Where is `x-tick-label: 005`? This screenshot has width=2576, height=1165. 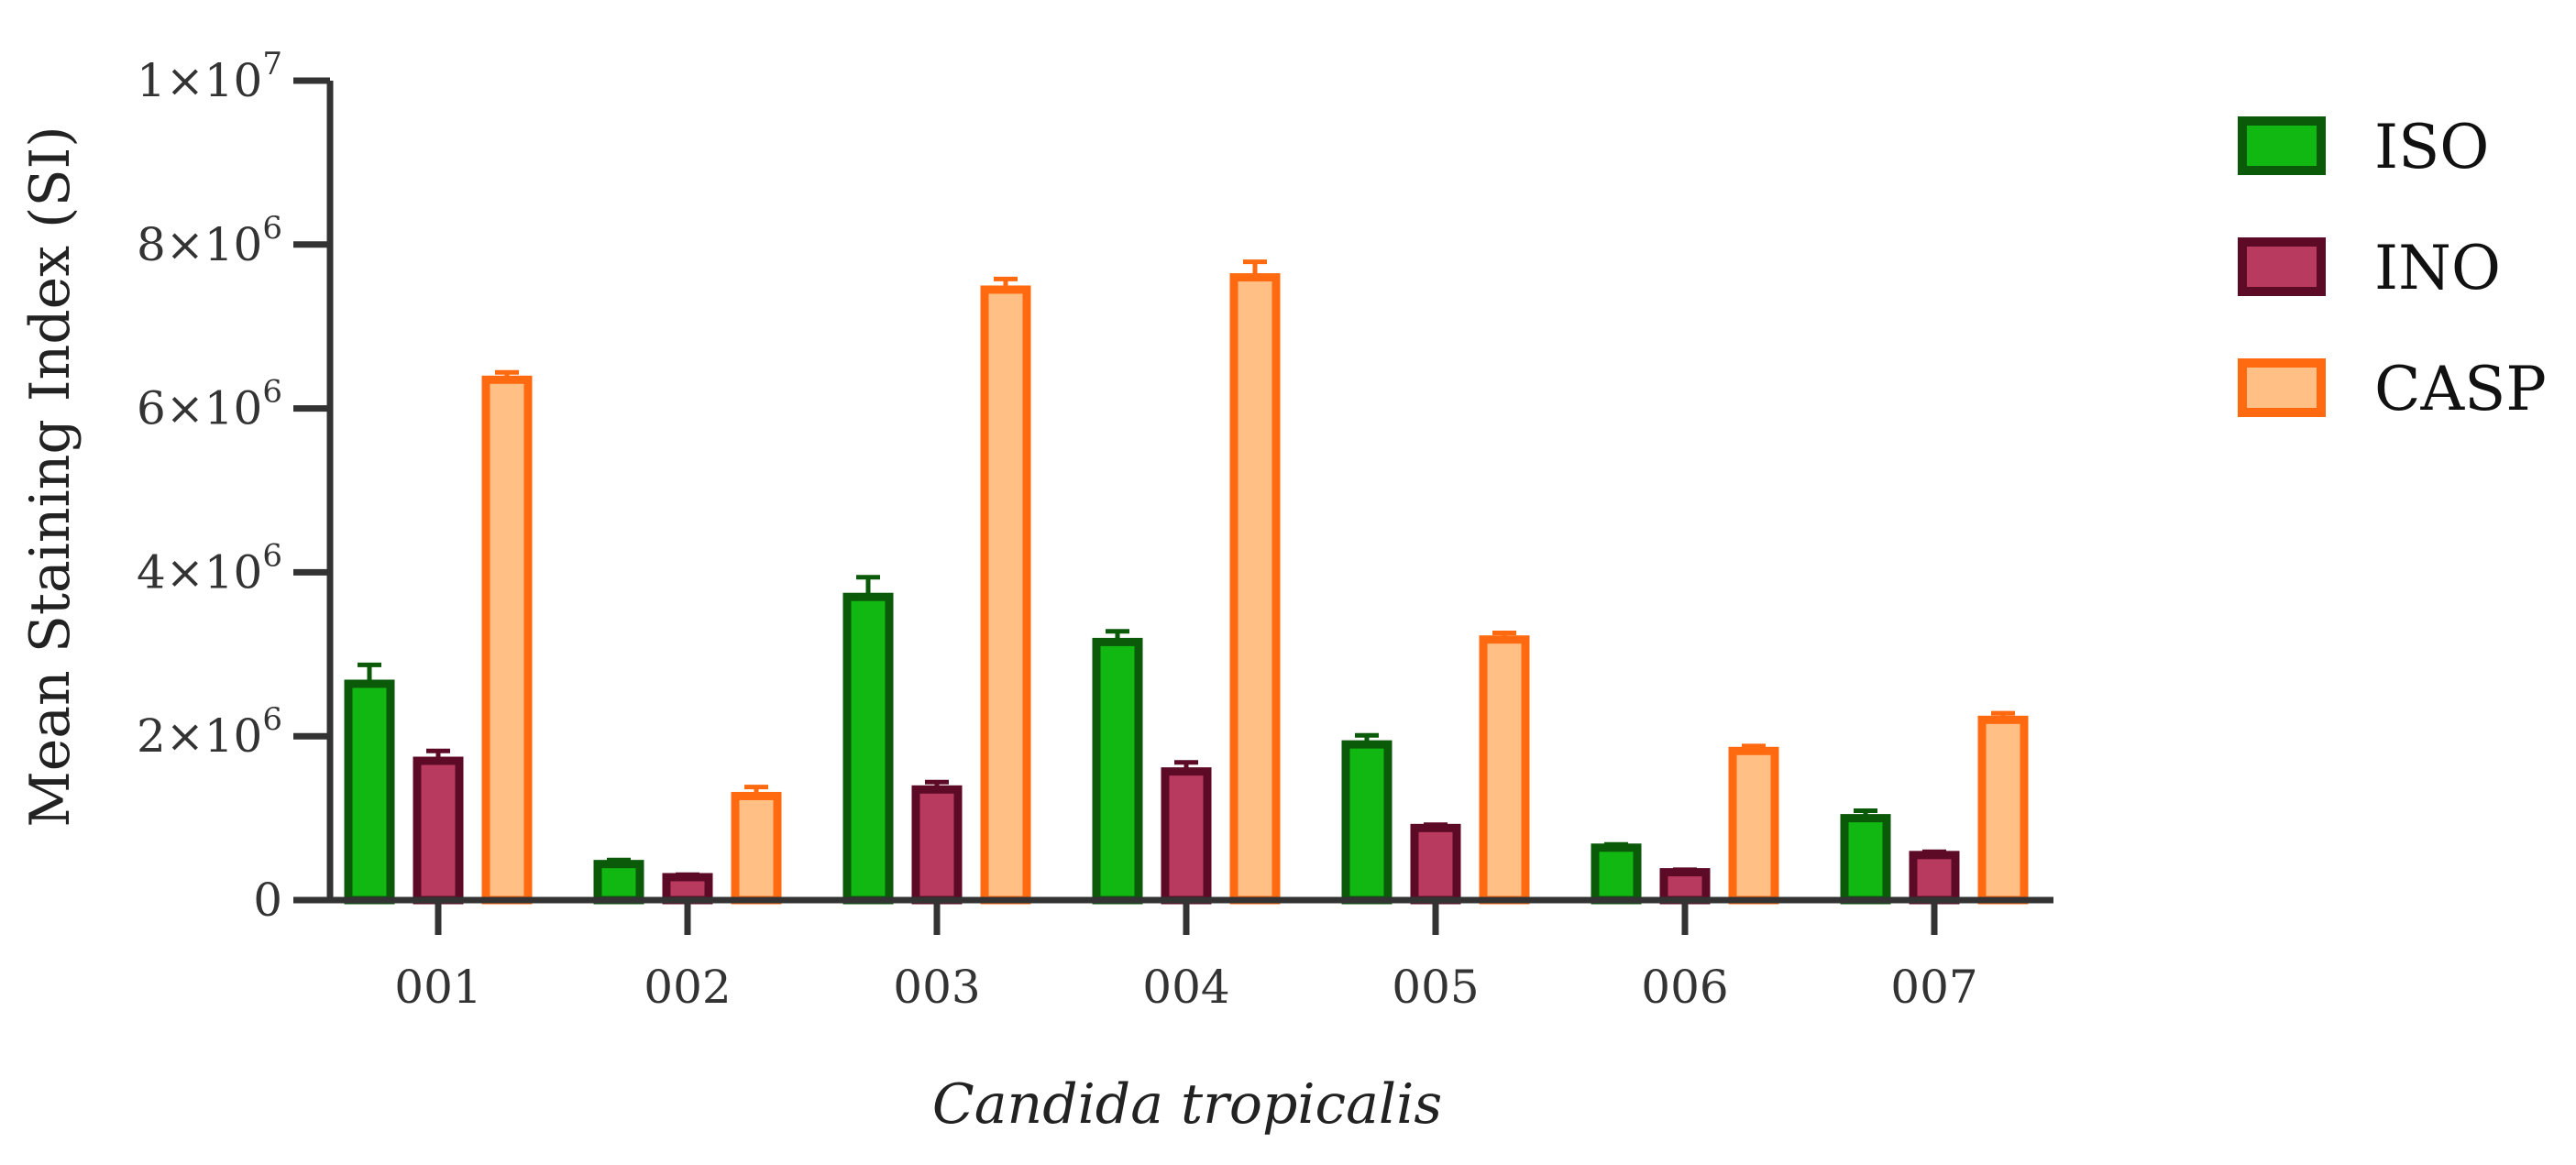
x-tick-label: 005 is located at coordinates (1436, 988).